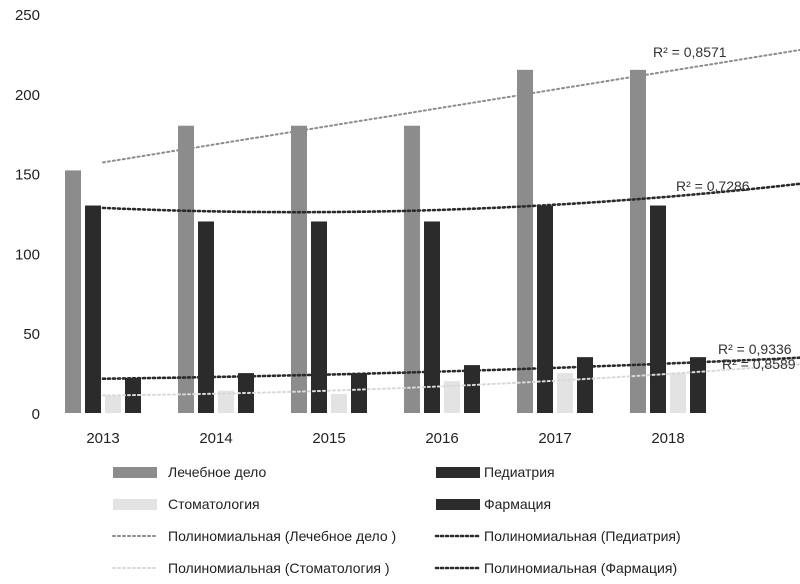  I want to click on legend-label: Полиномиальная (Лечебное дело ), so click(282, 536).